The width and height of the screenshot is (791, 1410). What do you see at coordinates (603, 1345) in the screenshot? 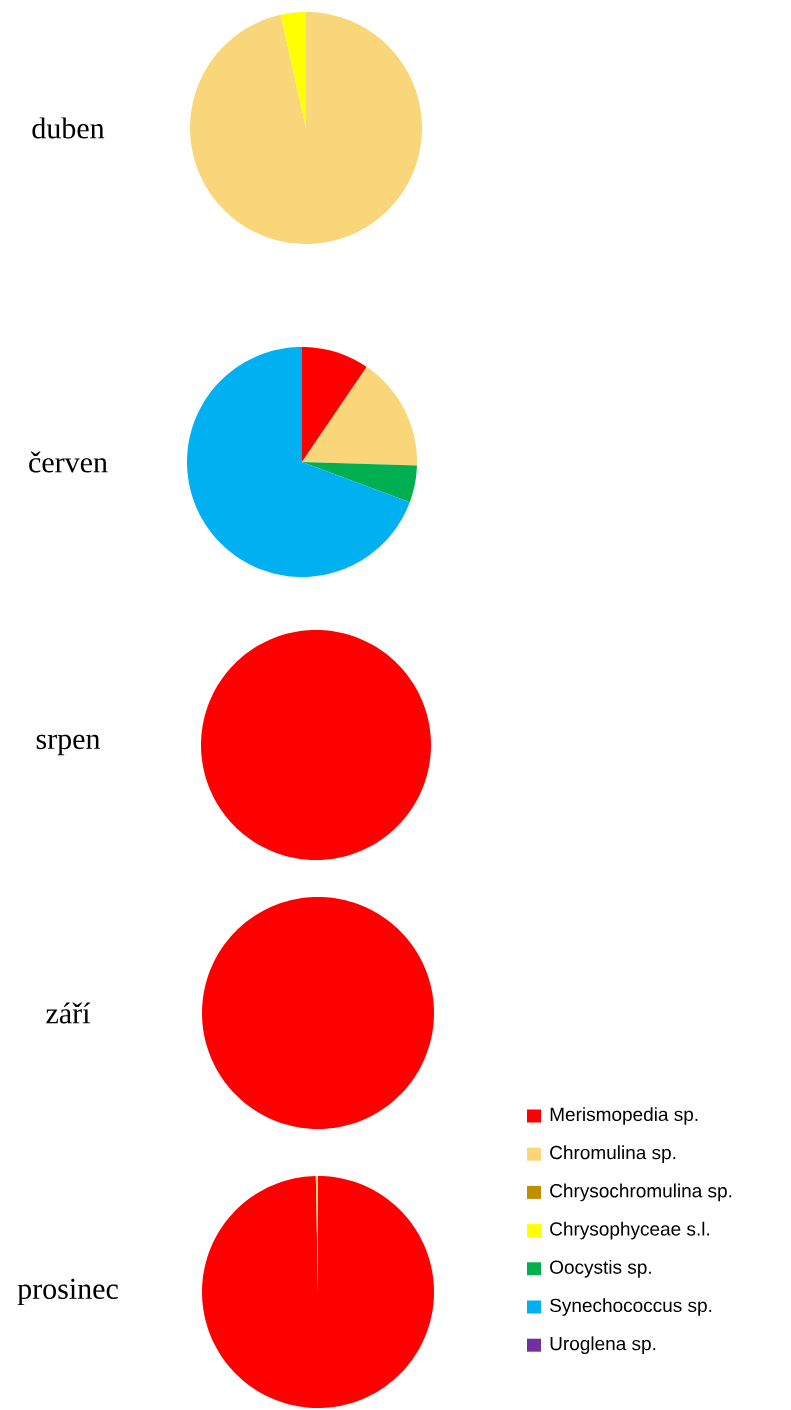
I see `legend-label: Uroglena sp.` at bounding box center [603, 1345].